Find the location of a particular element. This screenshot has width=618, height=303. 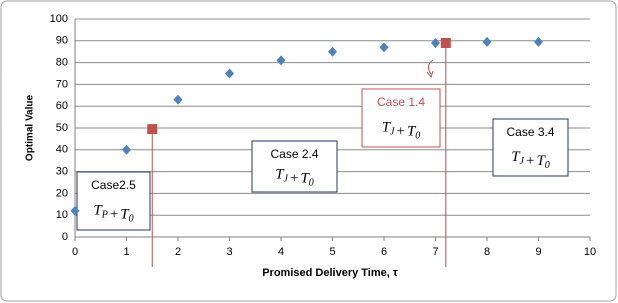

annotation-title: Case 1.4 is located at coordinates (401, 102).